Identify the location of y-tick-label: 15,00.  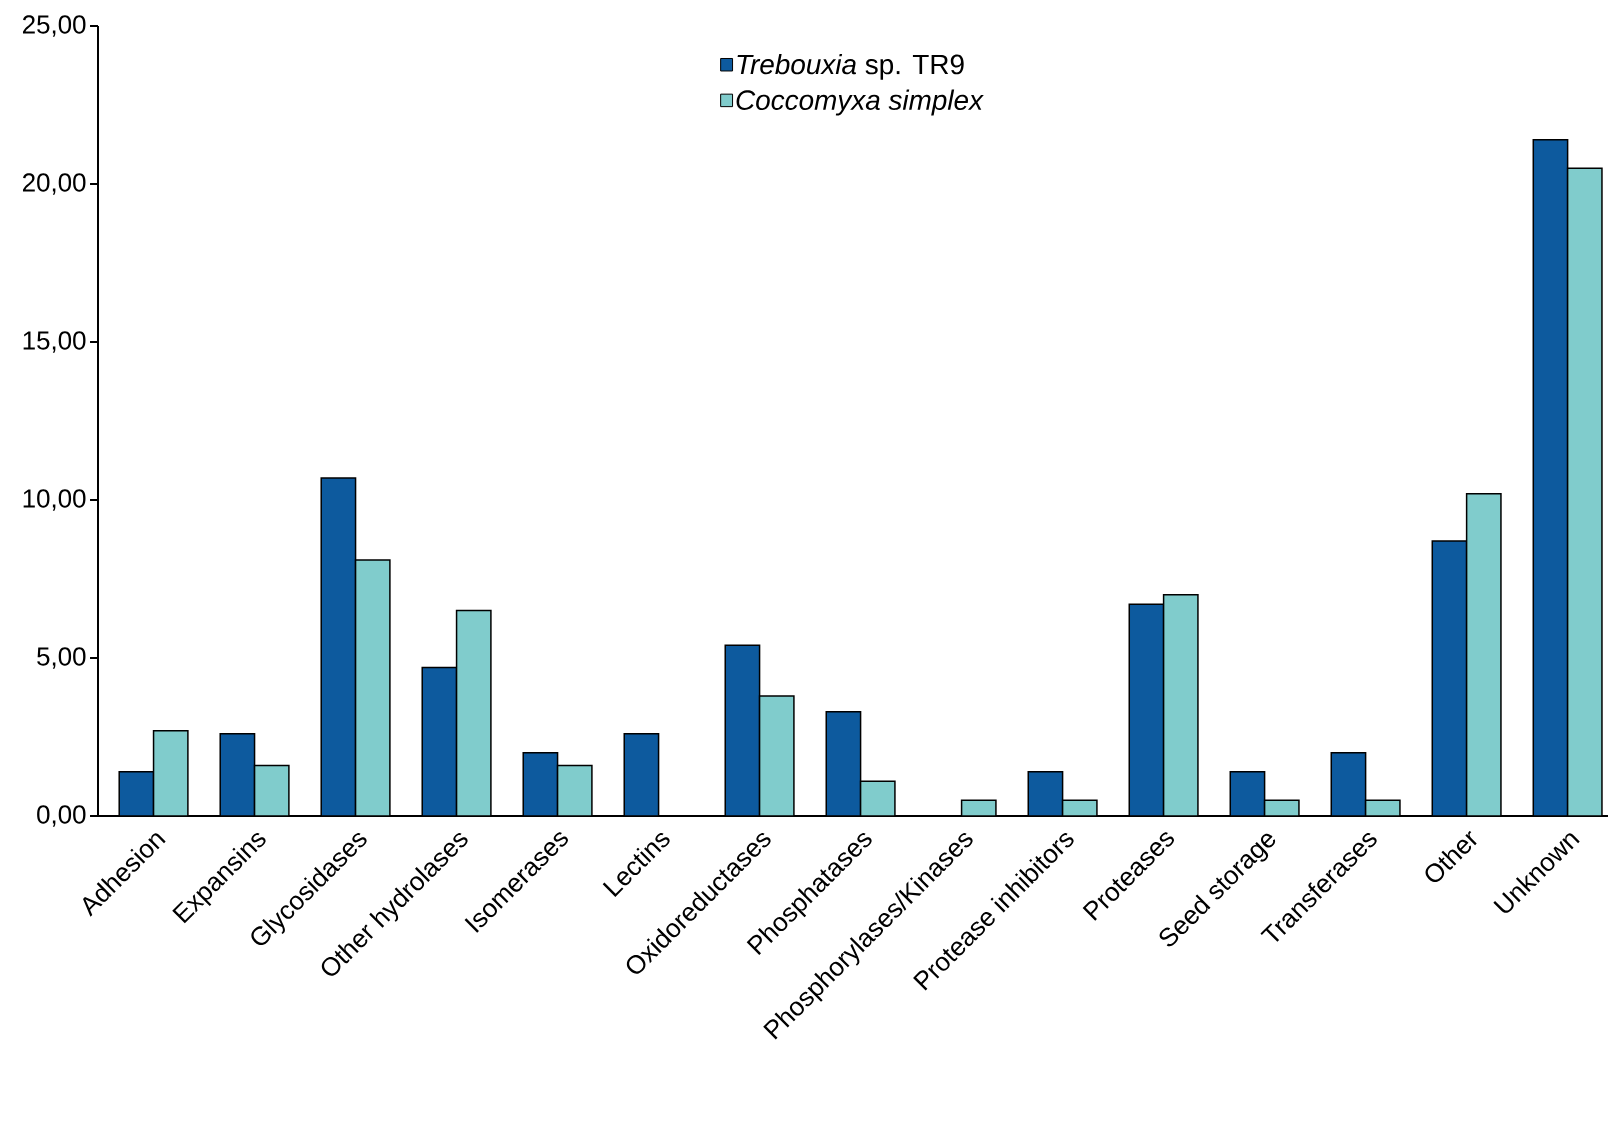
(54, 342).